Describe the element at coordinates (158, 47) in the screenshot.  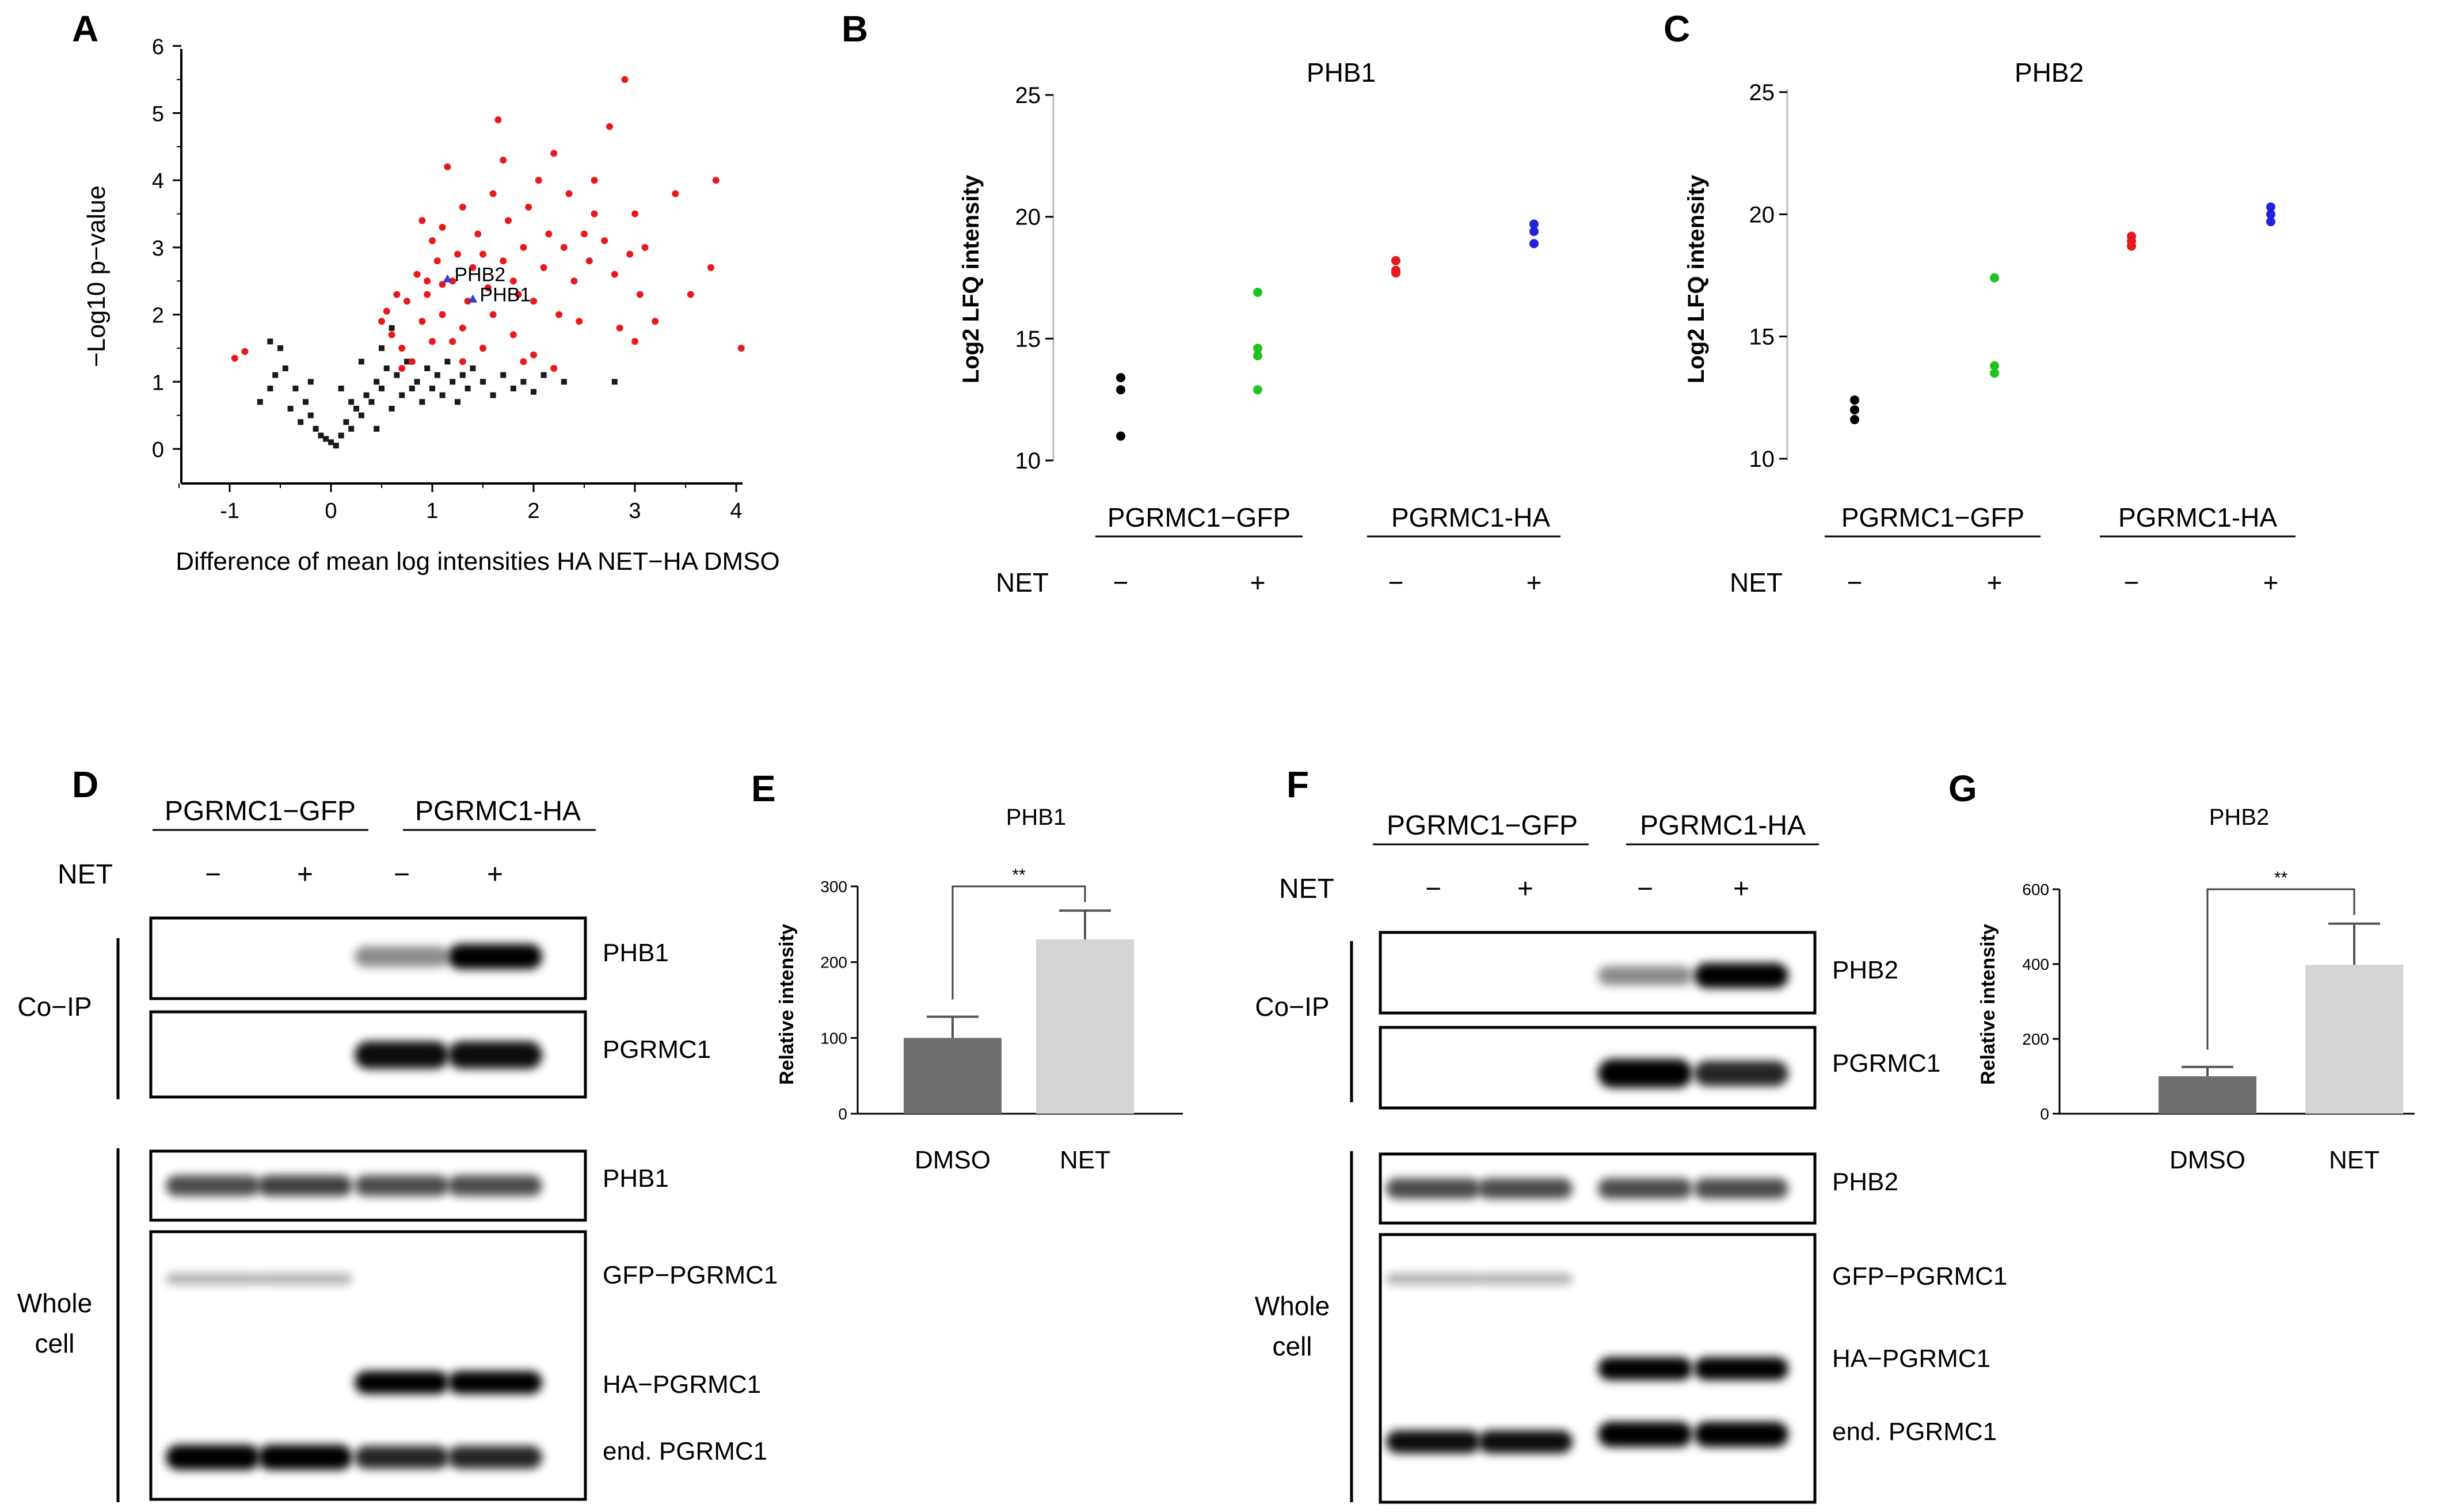
I see `volcano-y-tick-label: 6` at that location.